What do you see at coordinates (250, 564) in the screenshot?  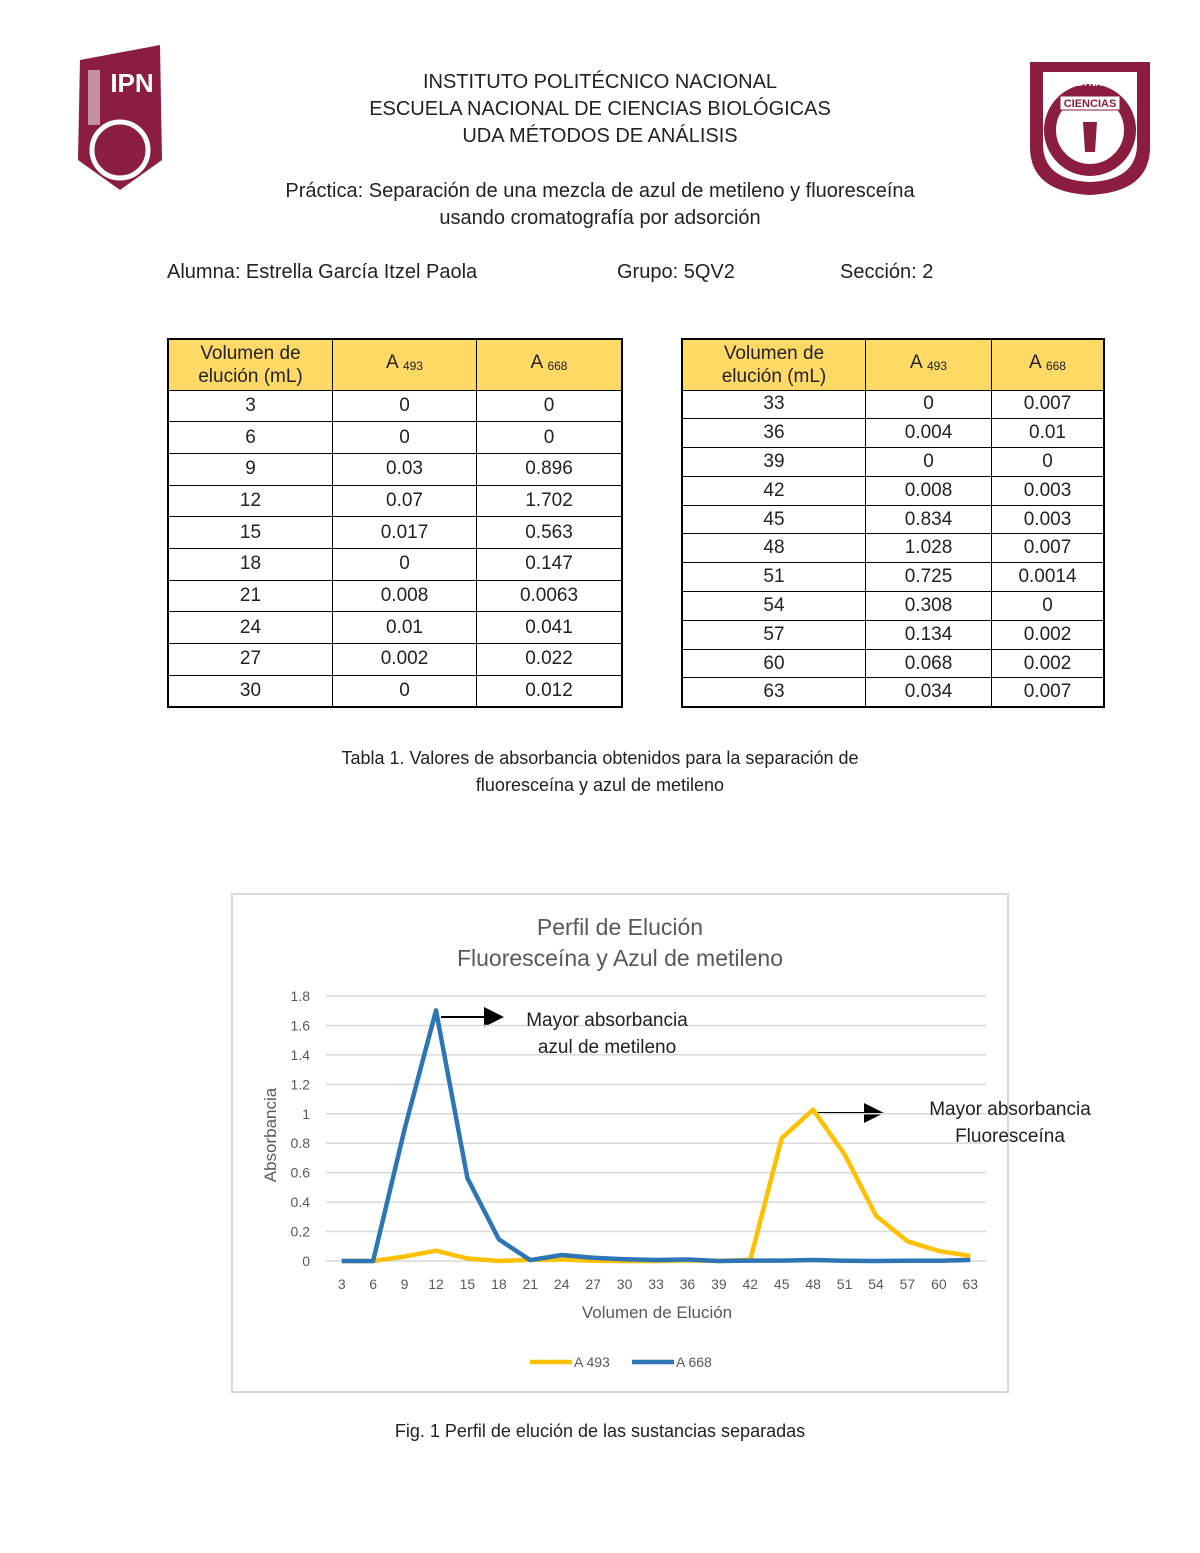 I see `table-cell: 18` at bounding box center [250, 564].